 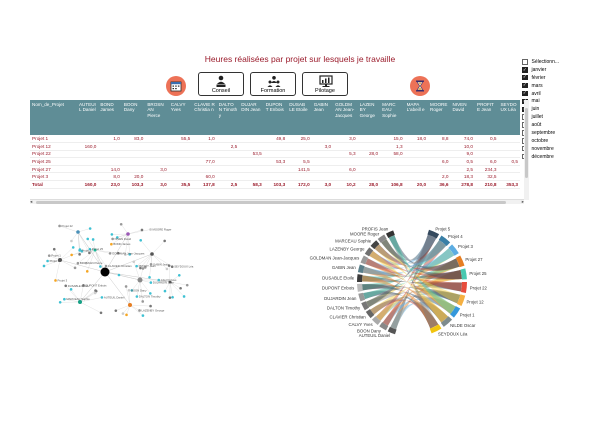 I want to click on column-header-person: DUJAR DIN Jean, so click(x=251, y=117).